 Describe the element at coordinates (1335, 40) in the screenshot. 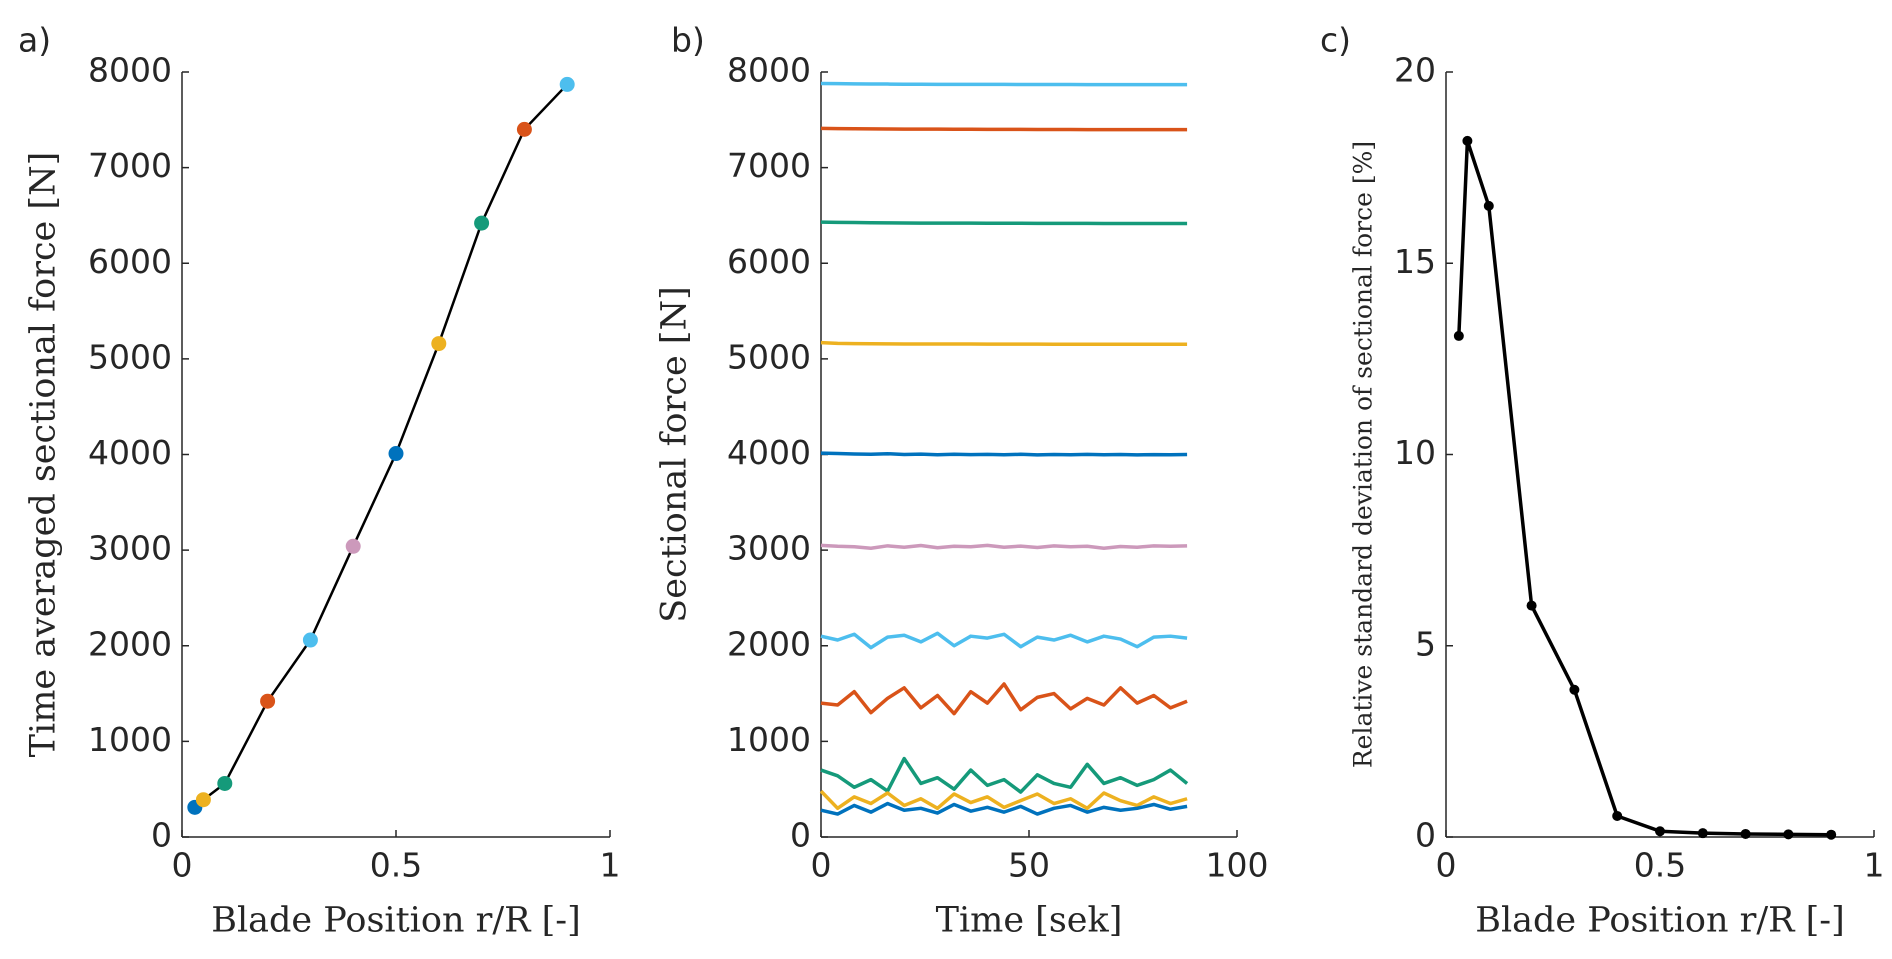

I see `panel-label: c)` at that location.